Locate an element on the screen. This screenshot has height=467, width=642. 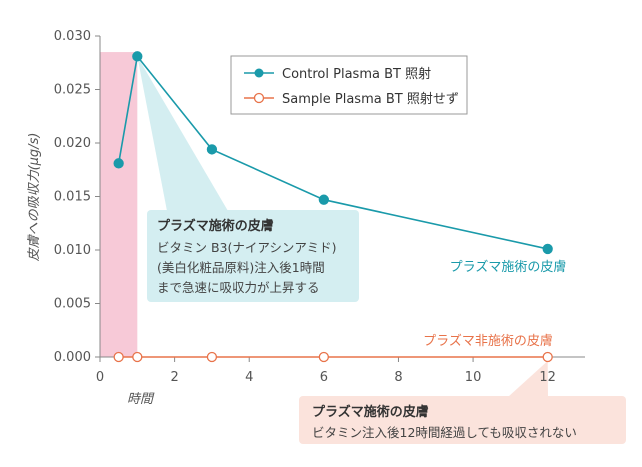
x-tick-label: 6 is located at coordinates (324, 377).